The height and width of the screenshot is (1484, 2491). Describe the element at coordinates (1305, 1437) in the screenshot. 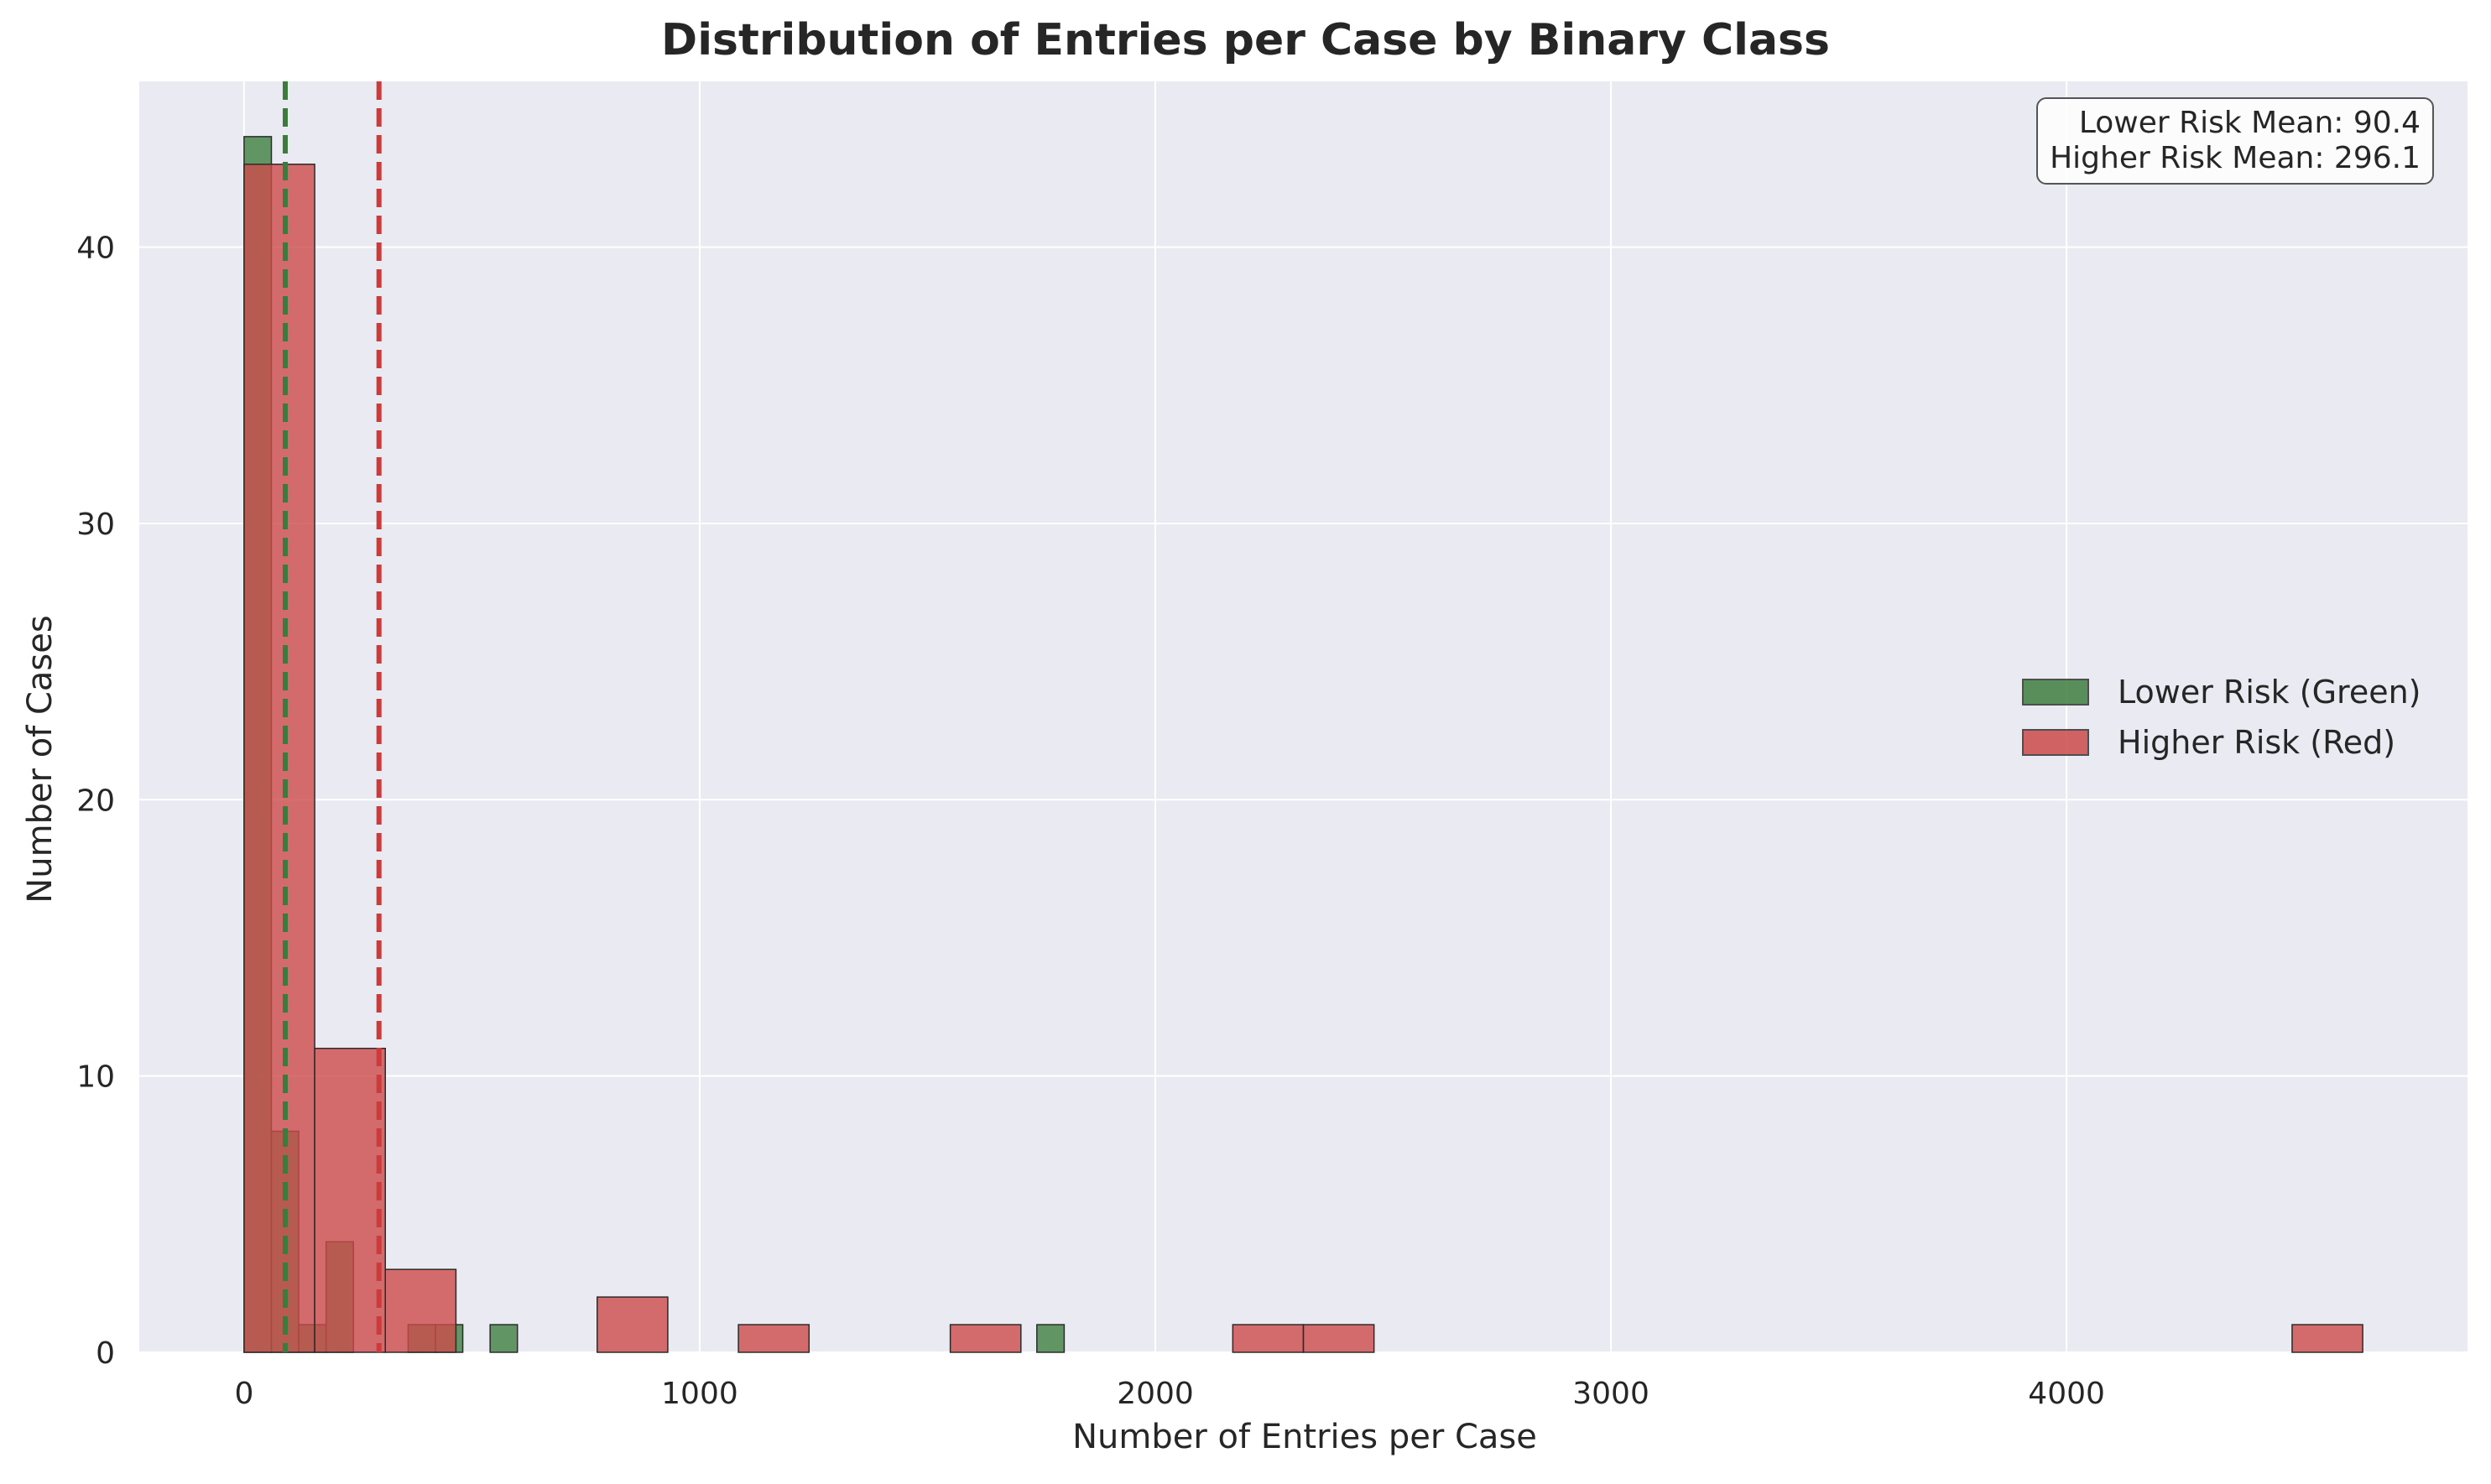

I see `x-axis-label: Number of Entries per Case` at that location.